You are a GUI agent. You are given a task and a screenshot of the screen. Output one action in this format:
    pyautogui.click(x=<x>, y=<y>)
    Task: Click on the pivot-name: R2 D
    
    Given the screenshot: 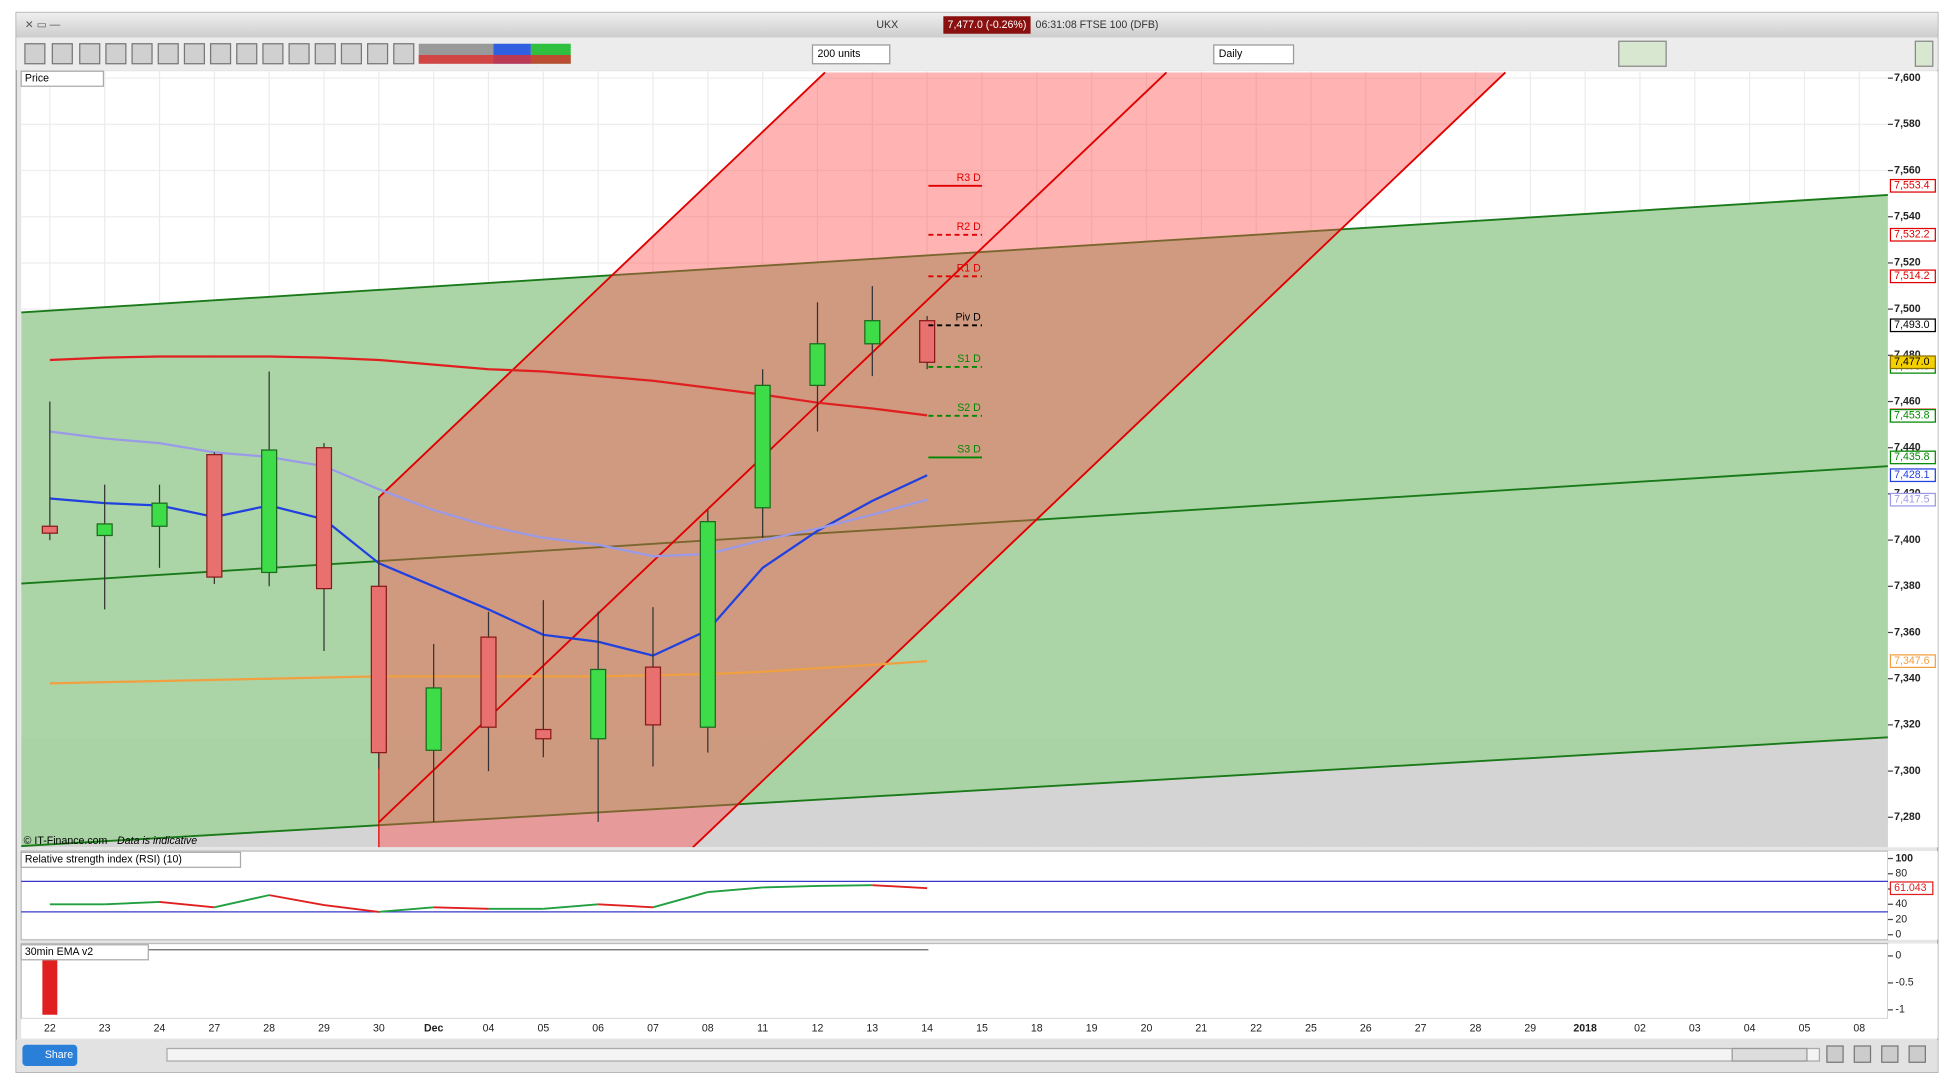 What is the action you would take?
    pyautogui.click(x=969, y=227)
    